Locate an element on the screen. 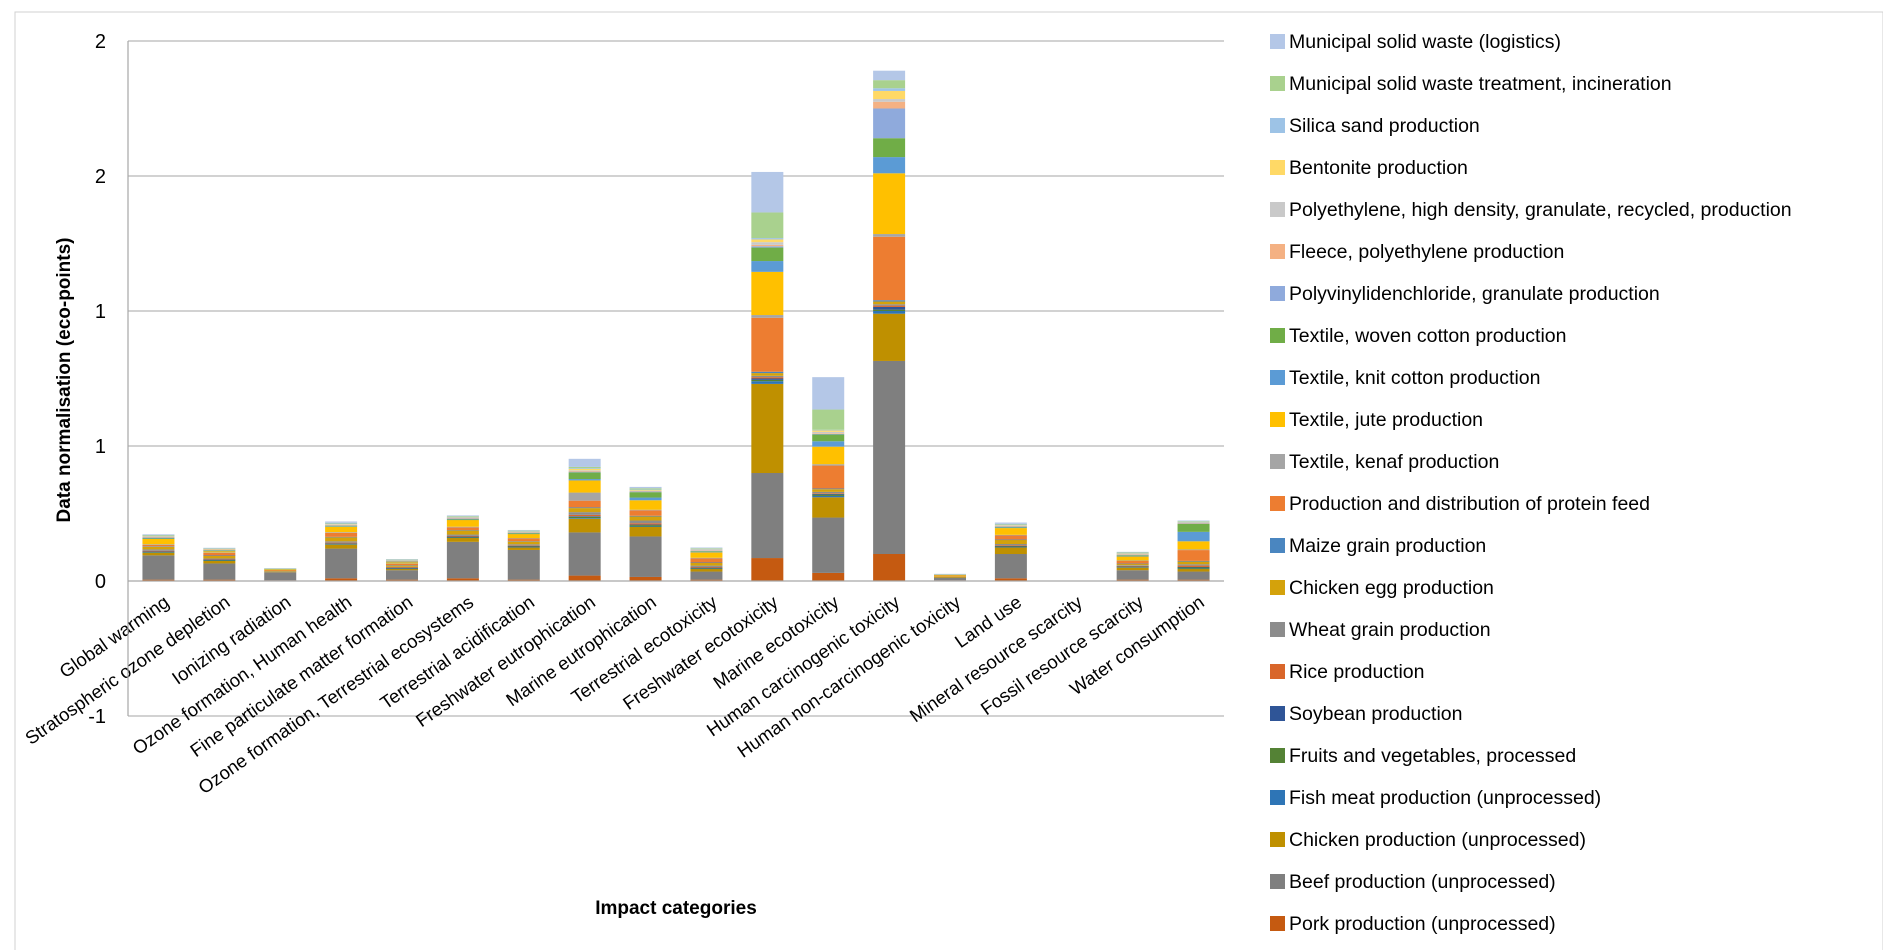  legend-entry: Textile, jute production is located at coordinates (1386, 420).